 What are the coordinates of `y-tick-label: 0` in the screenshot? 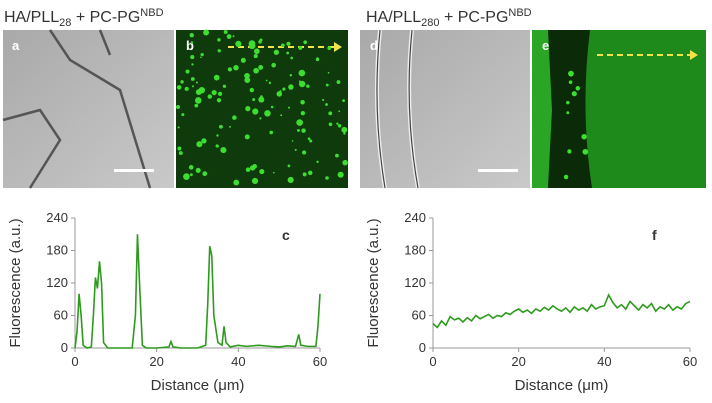 It's located at (64, 347).